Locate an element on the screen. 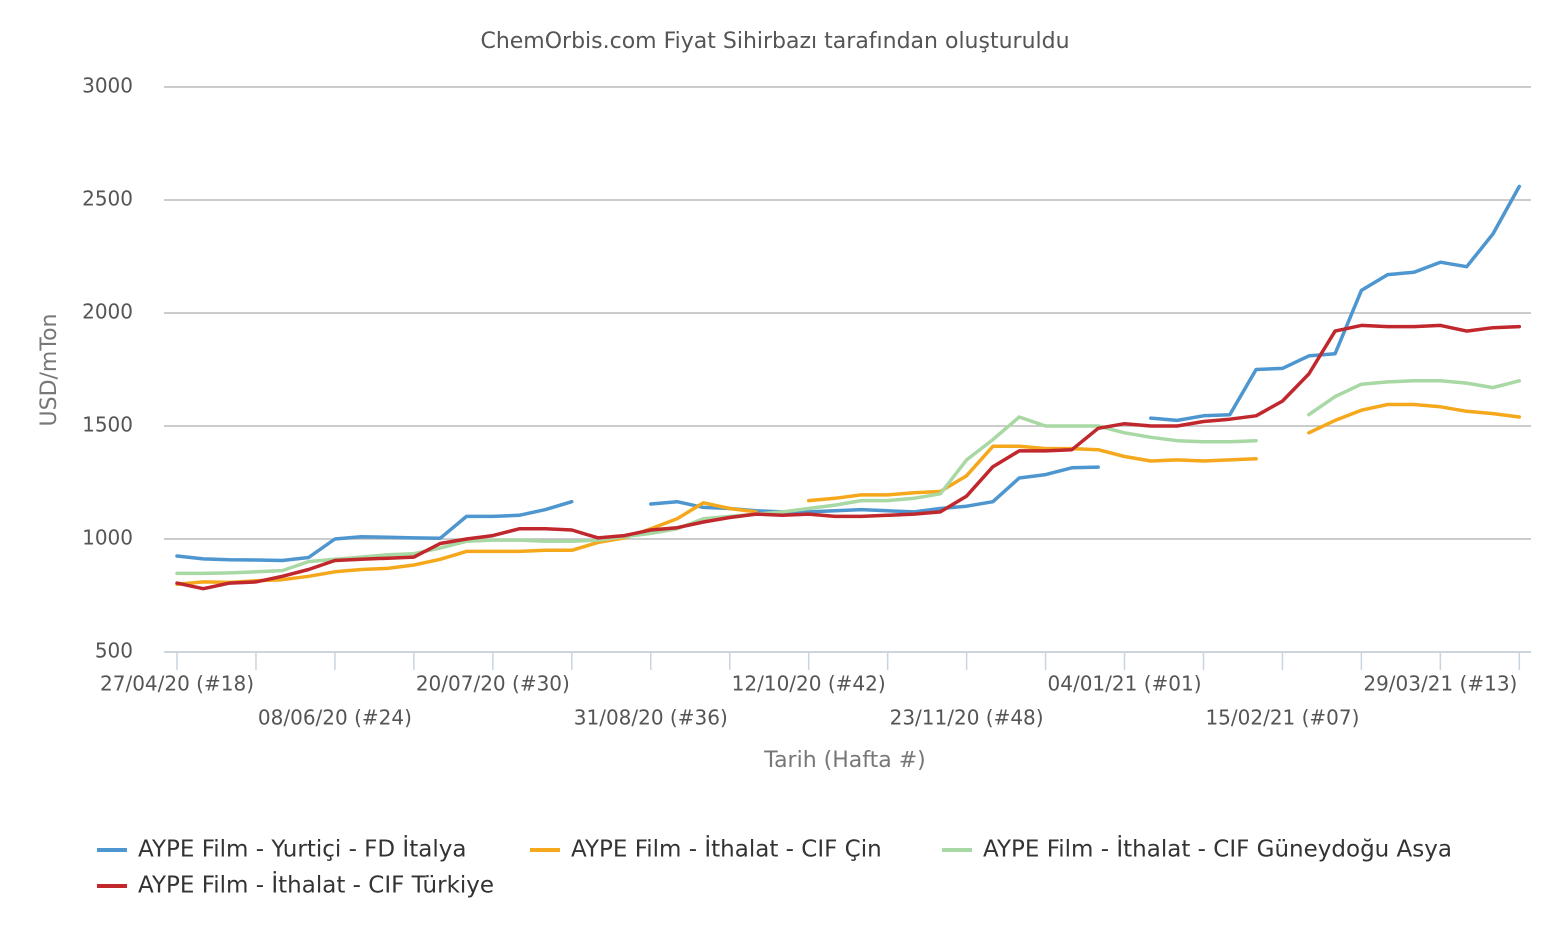  legend-label: AYPE Film - İthalat - CIF Türkiye is located at coordinates (316, 885).